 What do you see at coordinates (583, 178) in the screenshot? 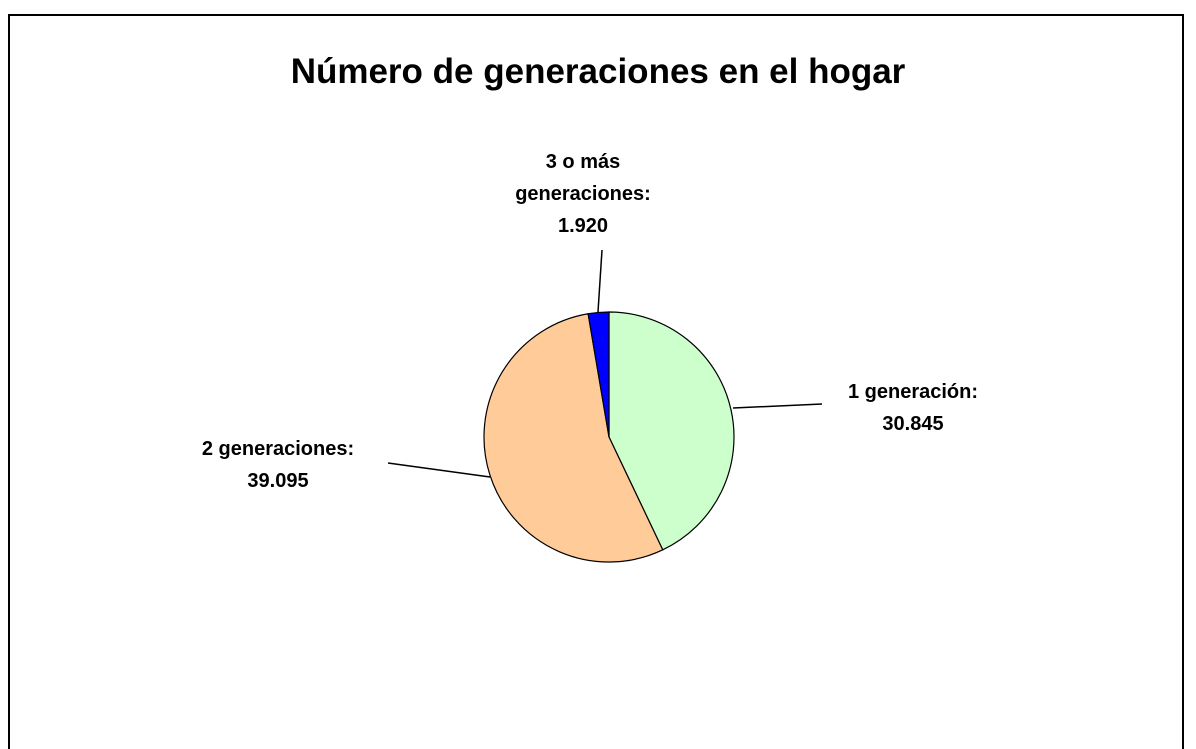
I see `slice-label: 3 o más generaciones:` at bounding box center [583, 178].